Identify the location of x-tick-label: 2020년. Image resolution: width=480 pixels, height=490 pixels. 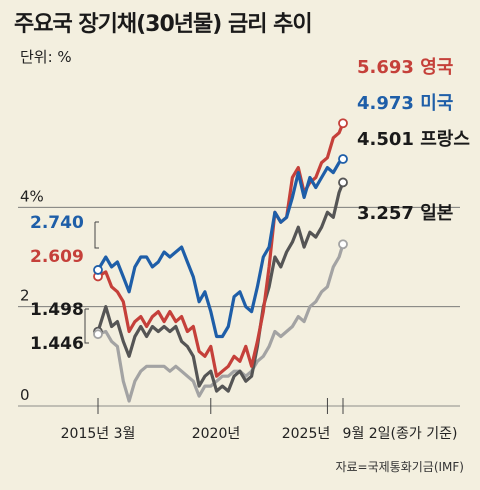
(216, 434).